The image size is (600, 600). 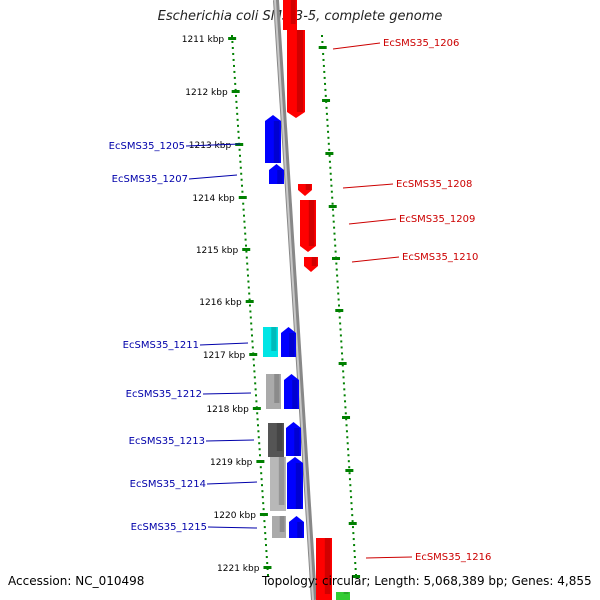 I want to click on gene-label: EcSMS35_1213, so click(x=167, y=441).